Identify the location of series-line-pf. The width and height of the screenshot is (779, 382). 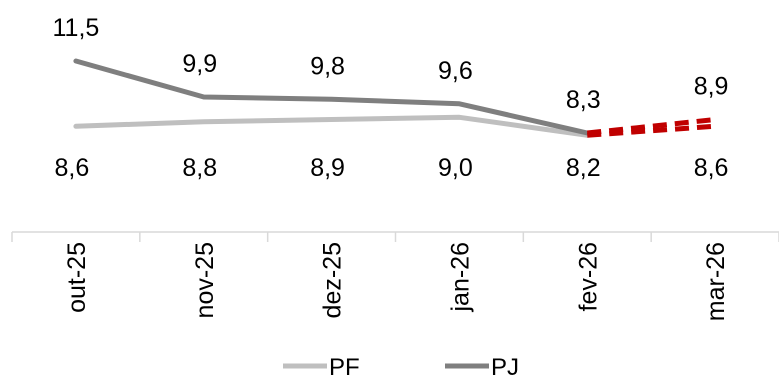
(331, 126).